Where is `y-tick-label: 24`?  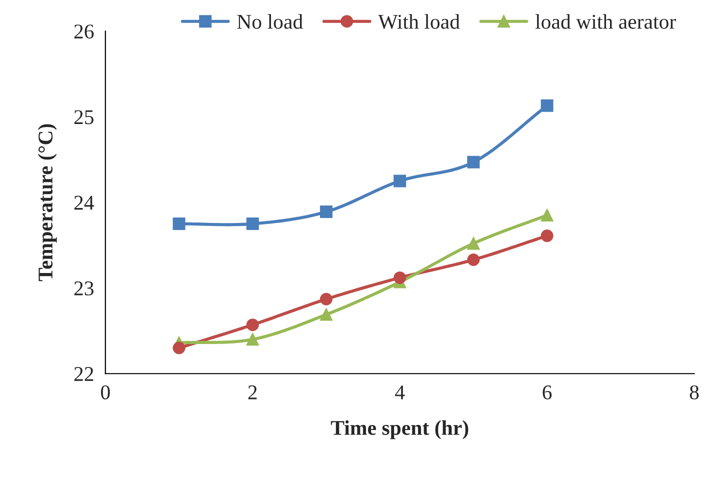
y-tick-label: 24 is located at coordinates (84, 203).